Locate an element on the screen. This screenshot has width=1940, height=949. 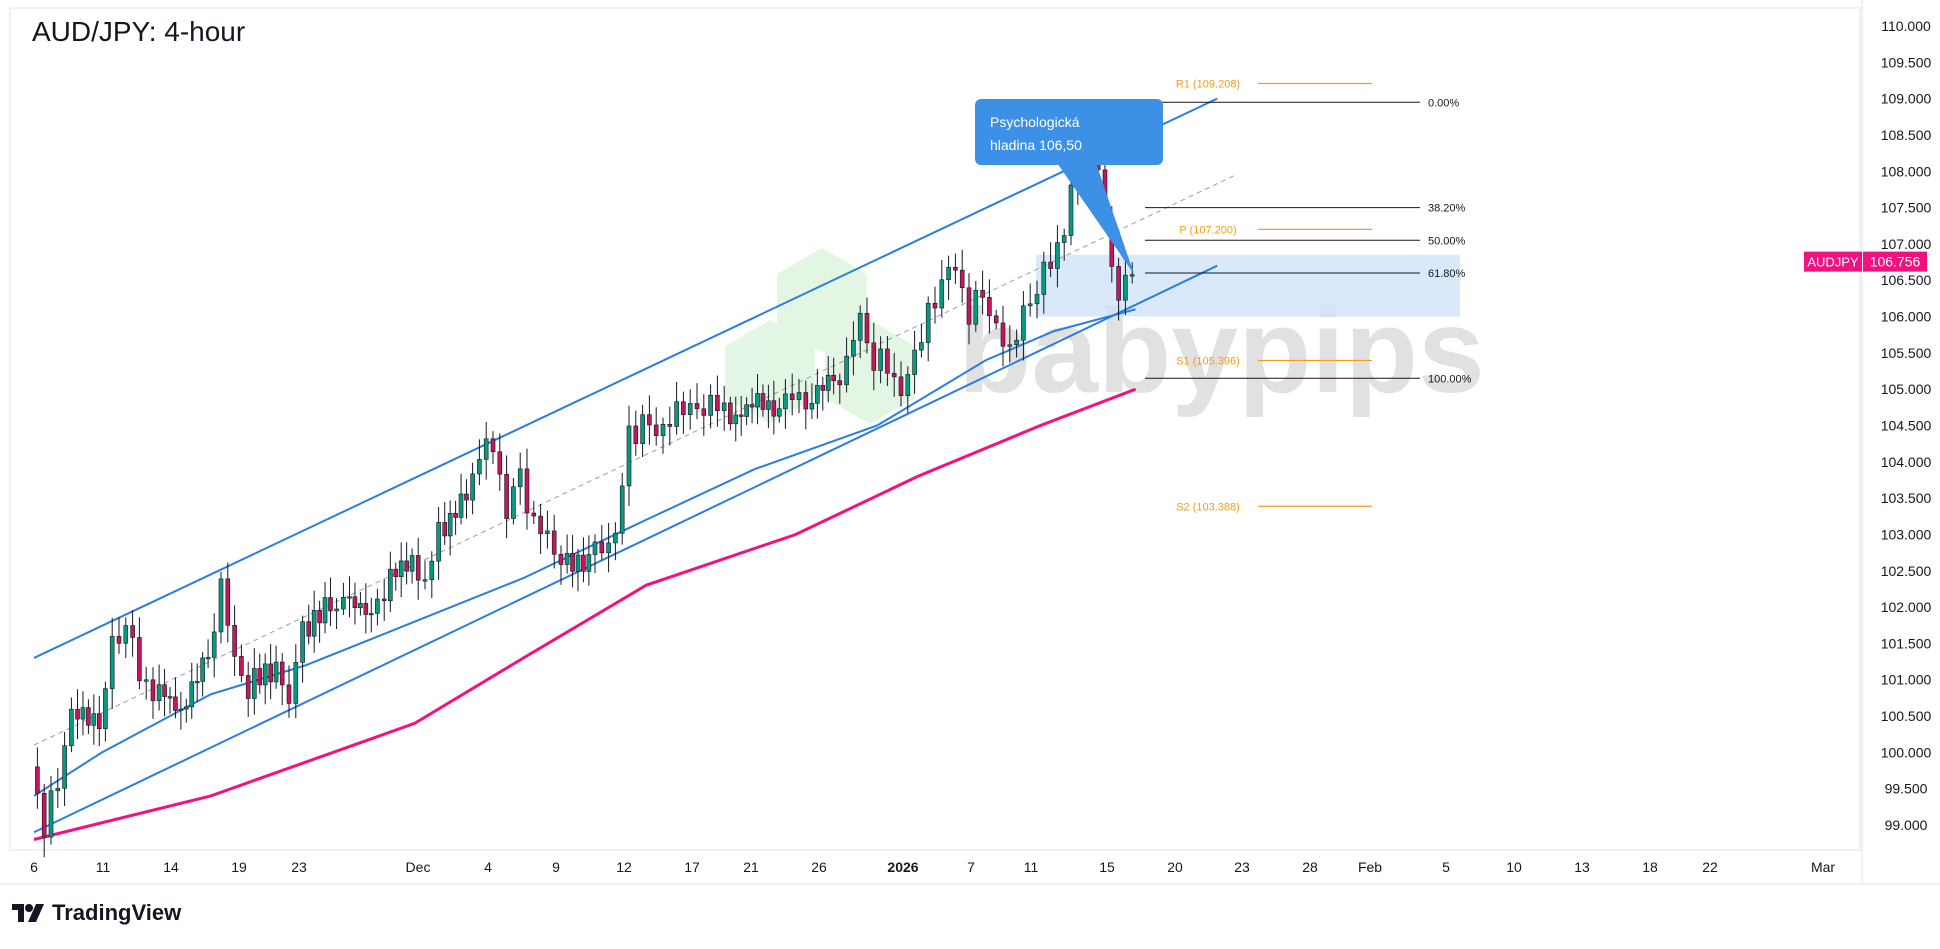
pivot-level-label: R1 (109.208) is located at coordinates (1208, 85).